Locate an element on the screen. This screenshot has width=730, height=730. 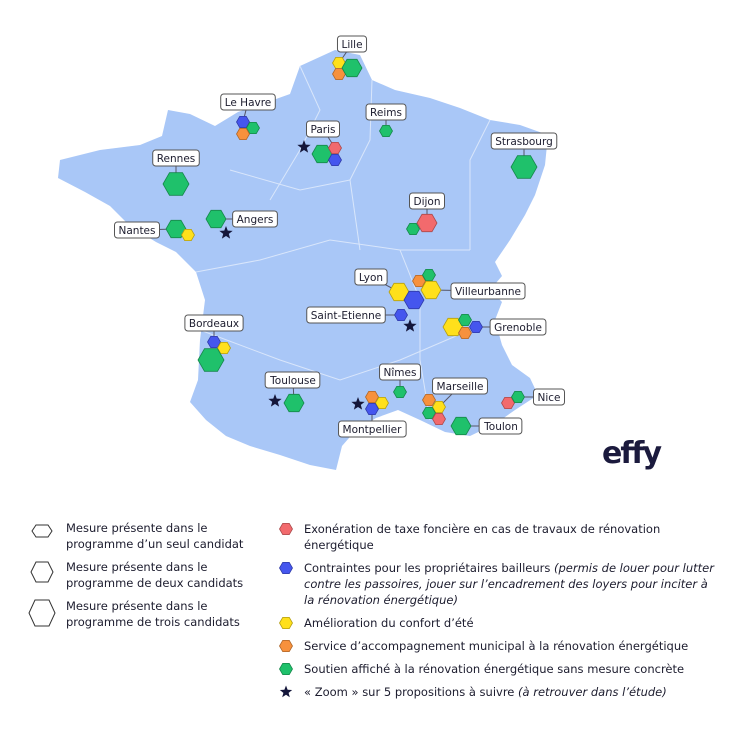
city-label: Toulon is located at coordinates (500, 427).